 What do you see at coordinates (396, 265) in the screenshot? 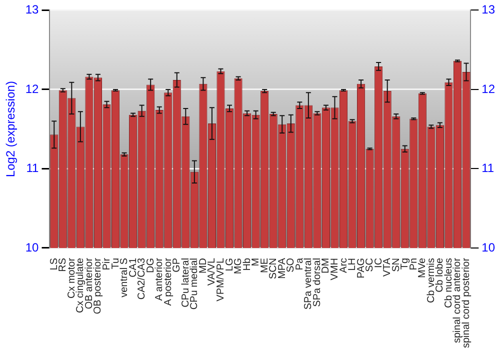
I see `x-tick-label: SN` at bounding box center [396, 265].